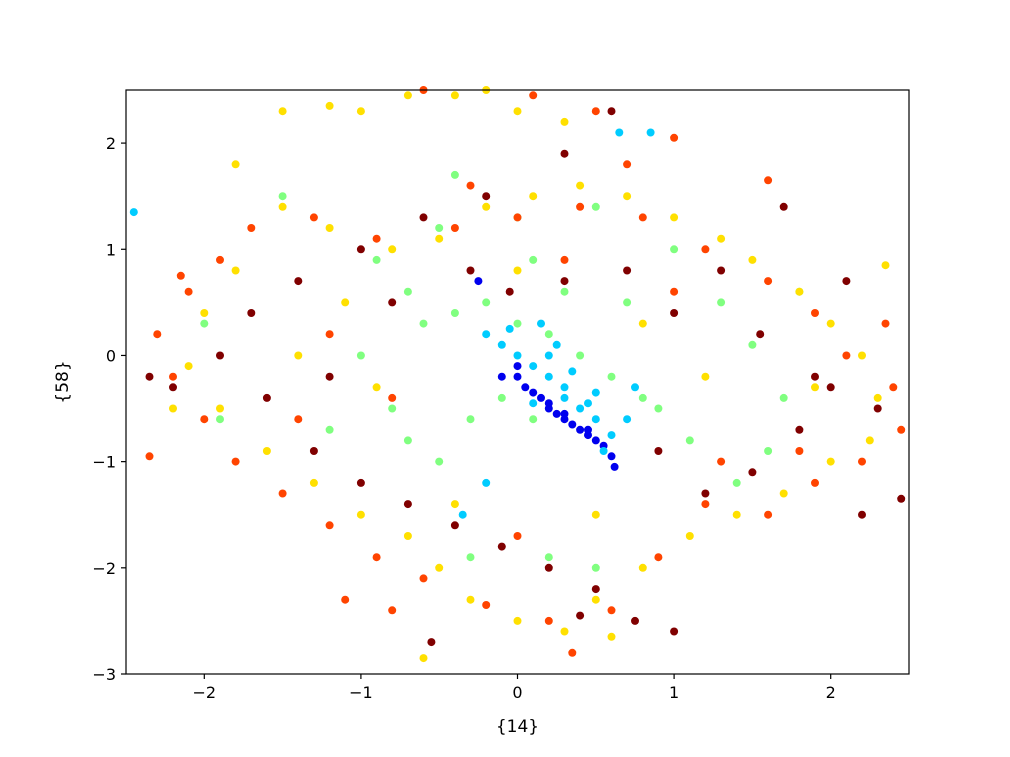 The image size is (1010, 757). I want to click on x-tick-label: 0, so click(517, 692).